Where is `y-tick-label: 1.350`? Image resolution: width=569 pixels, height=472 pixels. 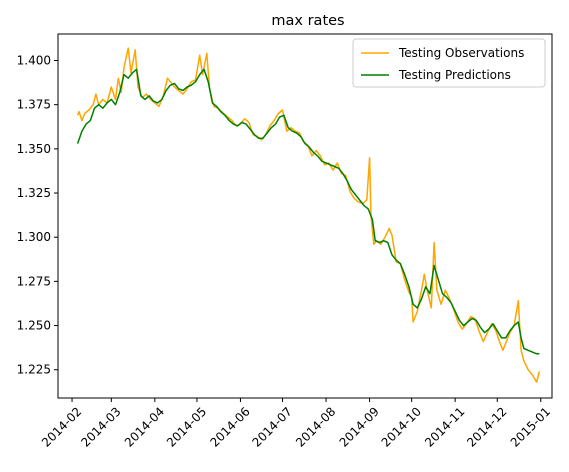 y-tick-label: 1.350 is located at coordinates (34, 149).